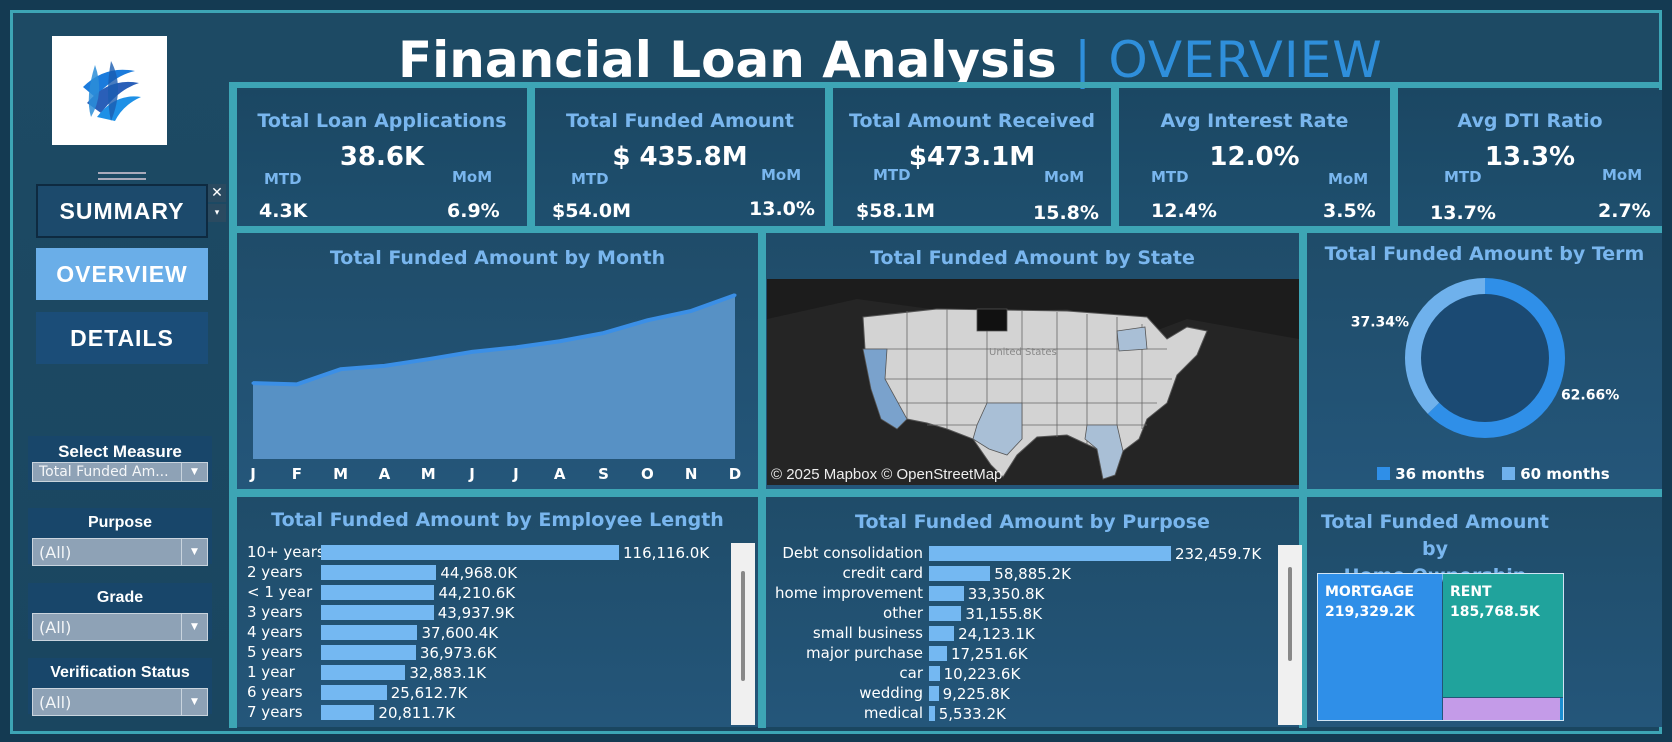 This screenshot has width=1672, height=742. I want to click on map-attribution: © 2025 Mapbox © OpenStreetMap, so click(887, 474).